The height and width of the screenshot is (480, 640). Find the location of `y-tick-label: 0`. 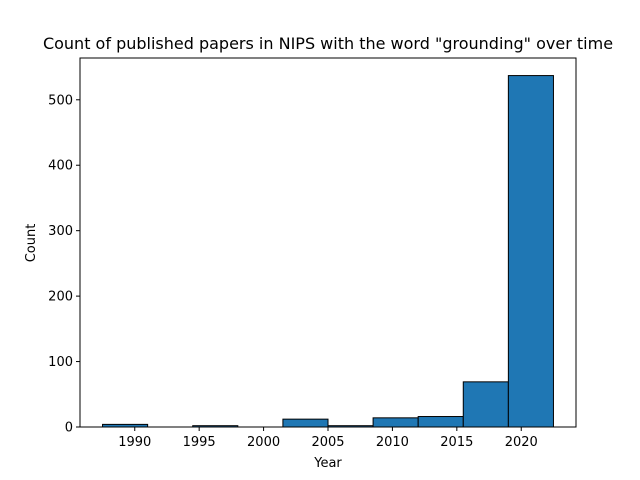

y-tick-label: 0 is located at coordinates (69, 428).